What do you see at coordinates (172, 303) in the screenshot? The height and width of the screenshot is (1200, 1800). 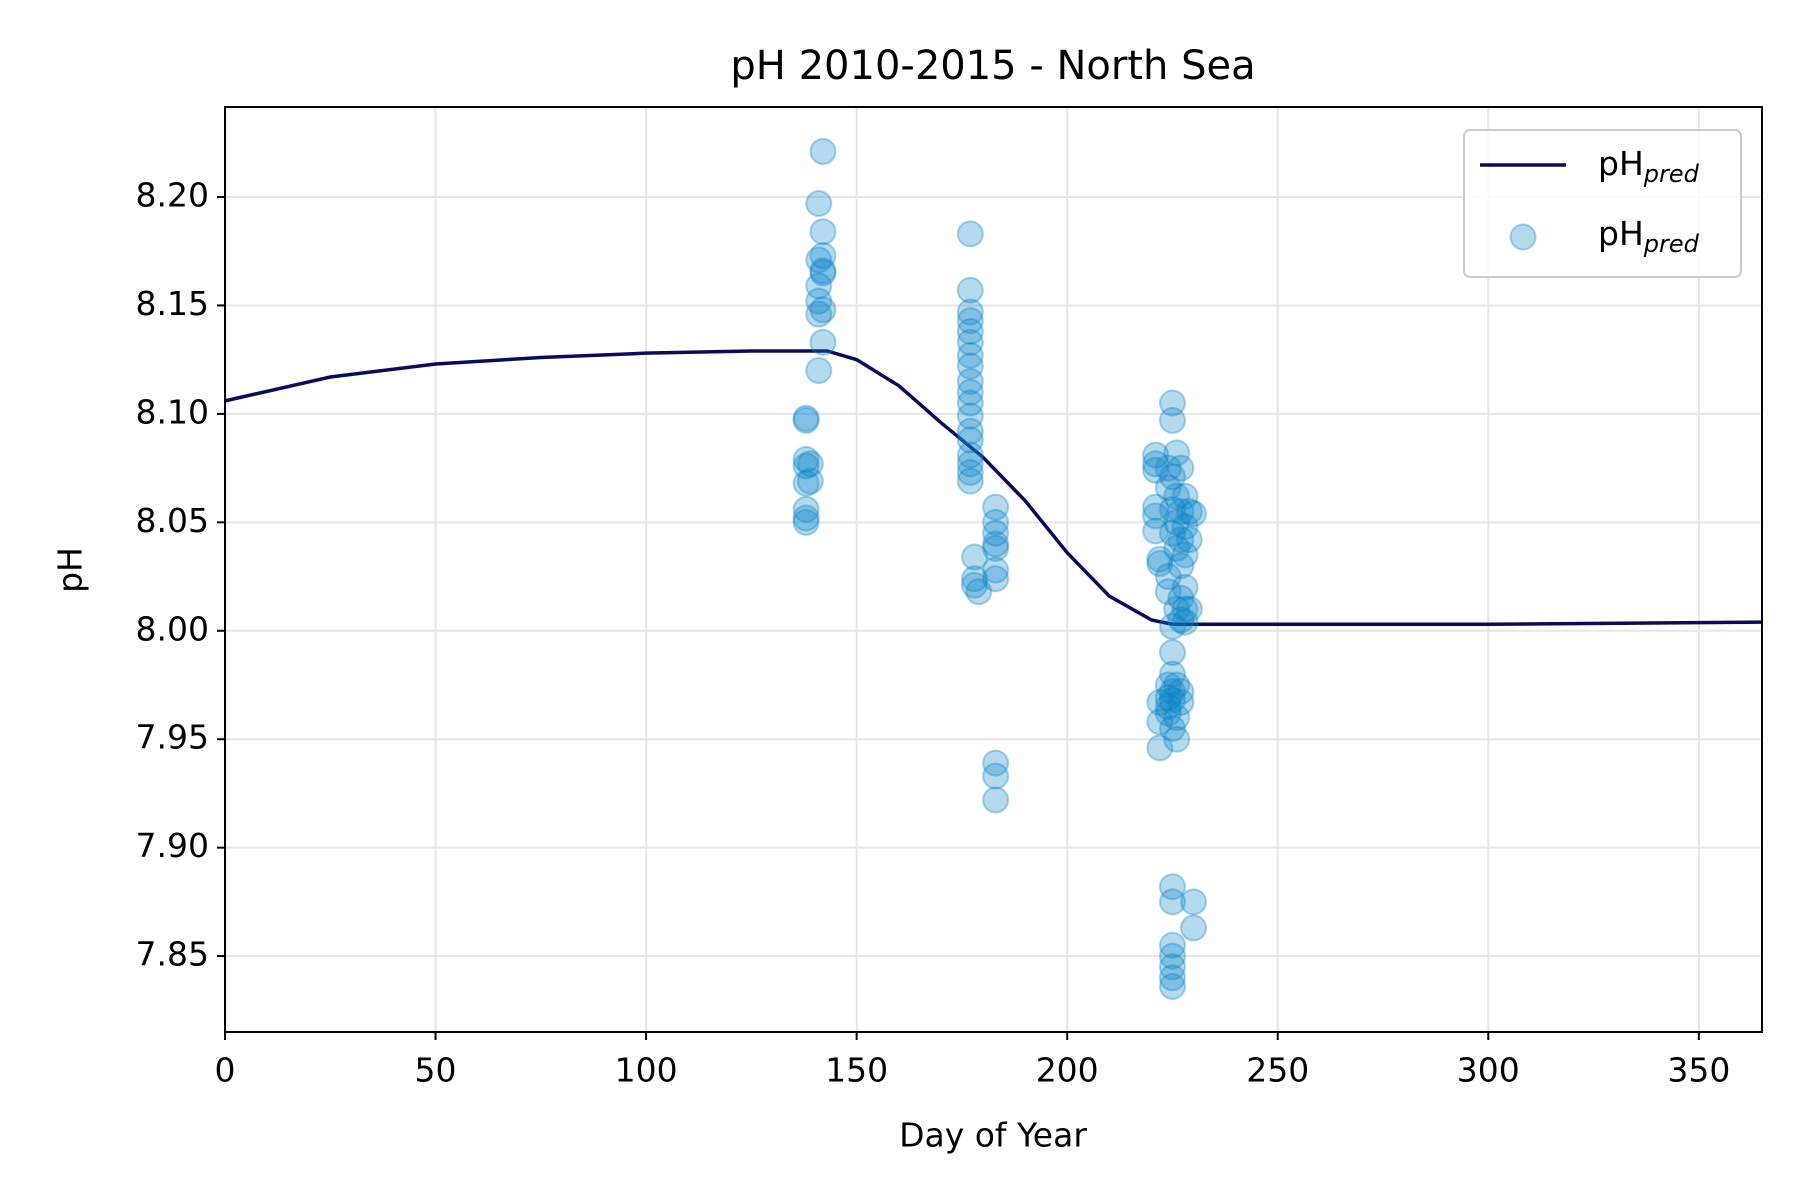 I see `y-tick-label: 8.15` at bounding box center [172, 303].